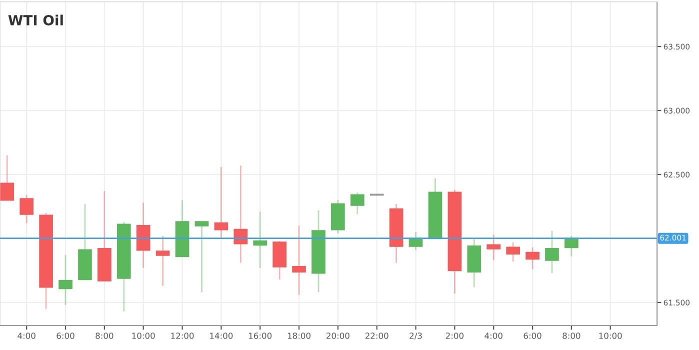 The height and width of the screenshot is (350, 699). I want to click on x-tick-label: 16:00, so click(260, 335).